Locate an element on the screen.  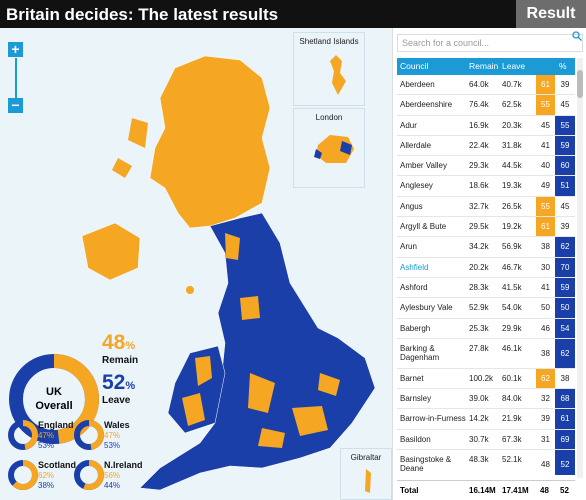
region-leave: 53% is located at coordinates (46, 445).